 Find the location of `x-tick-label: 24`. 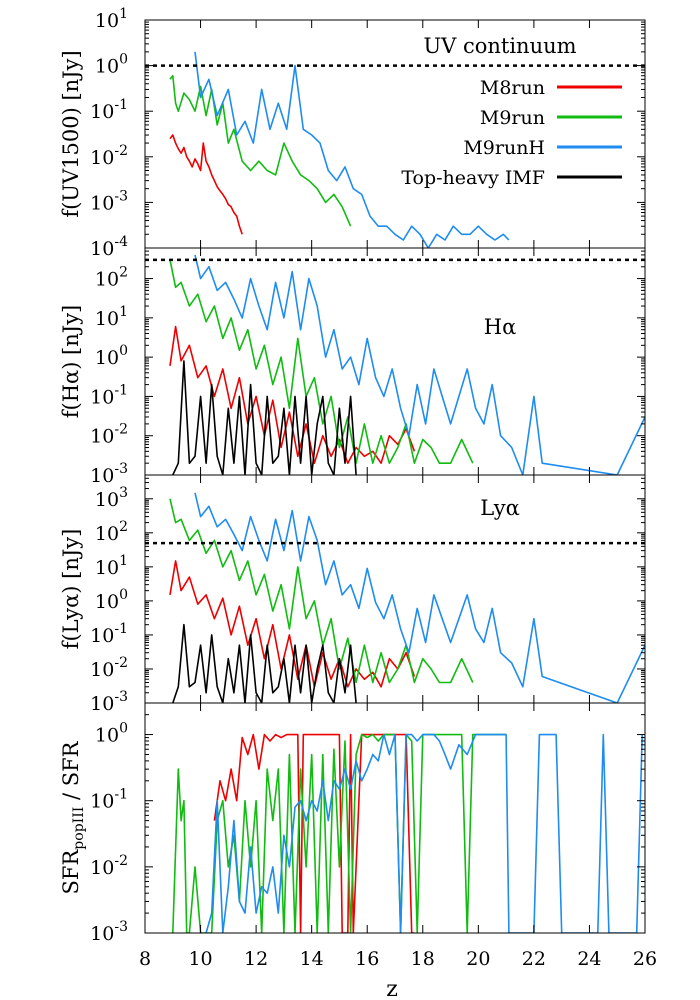

x-tick-label: 24 is located at coordinates (589, 959).